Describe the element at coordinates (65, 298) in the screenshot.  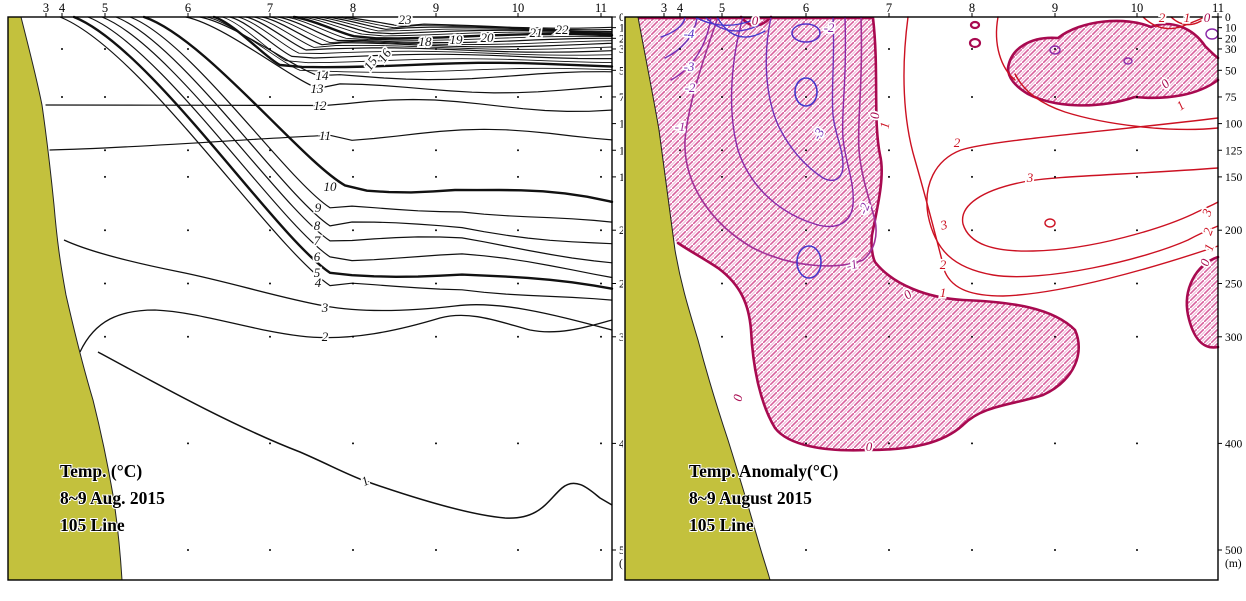
I see `land-polygon` at that location.